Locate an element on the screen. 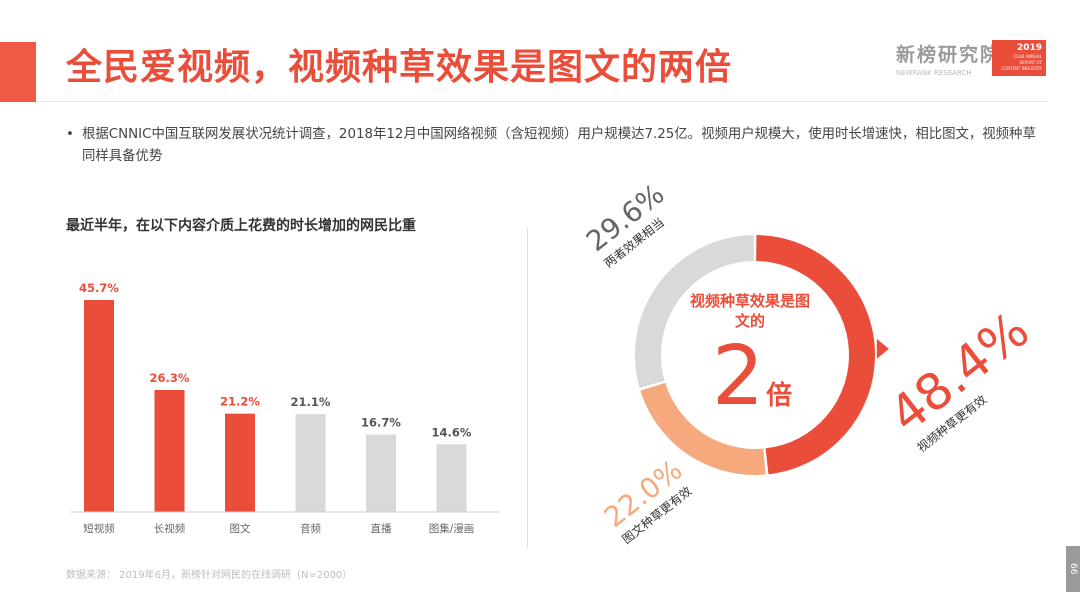 The width and height of the screenshot is (1080, 608). logo-text: 新榜研究院 is located at coordinates (949, 55).